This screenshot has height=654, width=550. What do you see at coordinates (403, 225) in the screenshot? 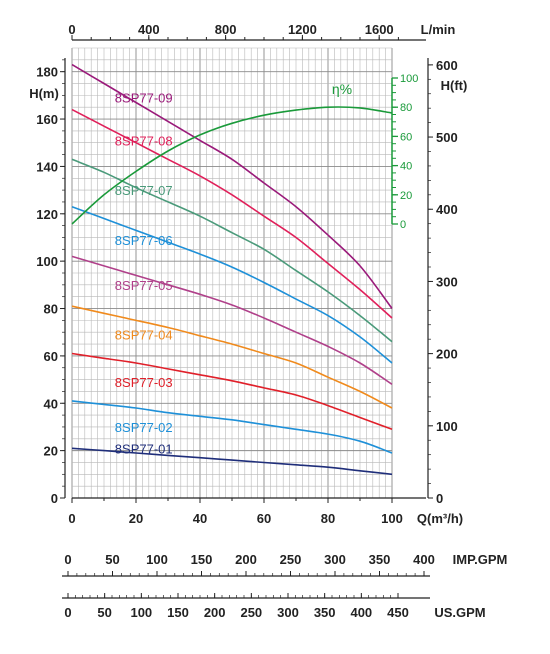
I see `efficiency-tick-label: 0` at bounding box center [403, 225].